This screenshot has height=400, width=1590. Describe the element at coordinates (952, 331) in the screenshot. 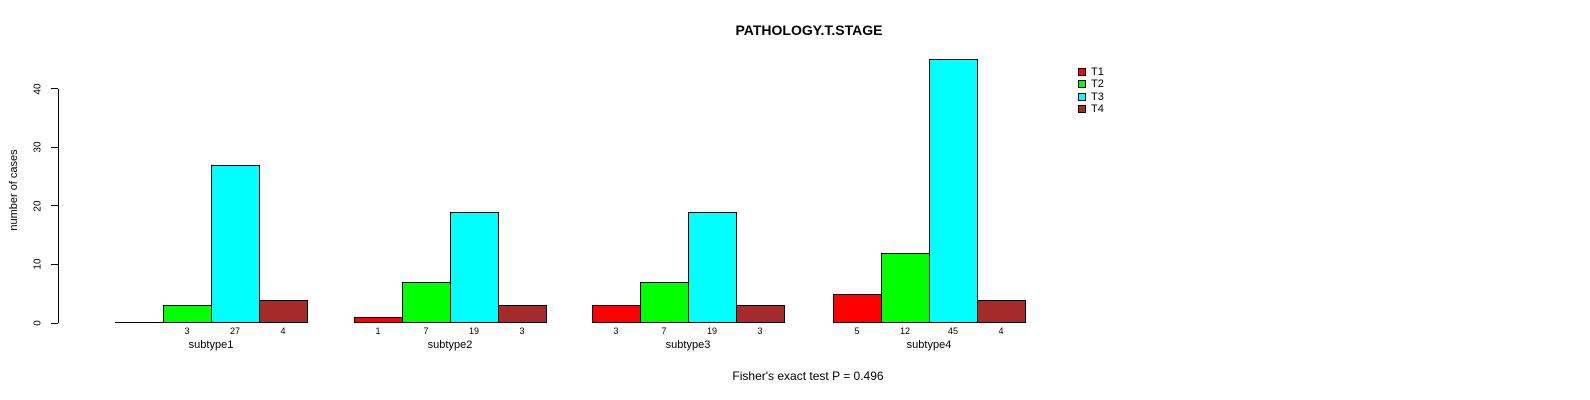

I see `bar-value-label-subtype4-T3: 45` at that location.